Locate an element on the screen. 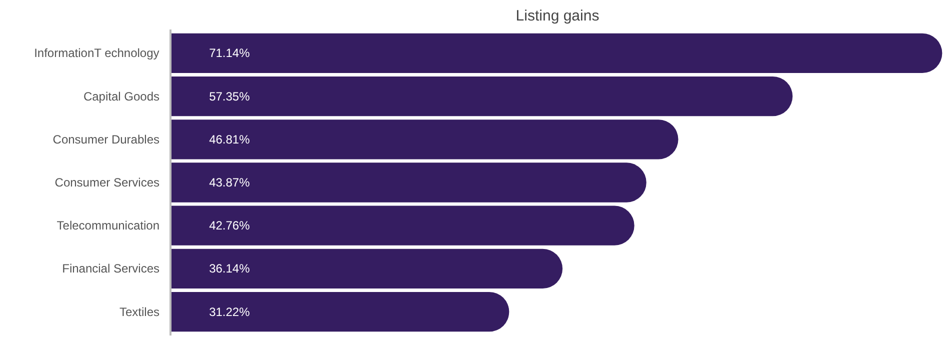  data-label: 71.14% is located at coordinates (229, 53).